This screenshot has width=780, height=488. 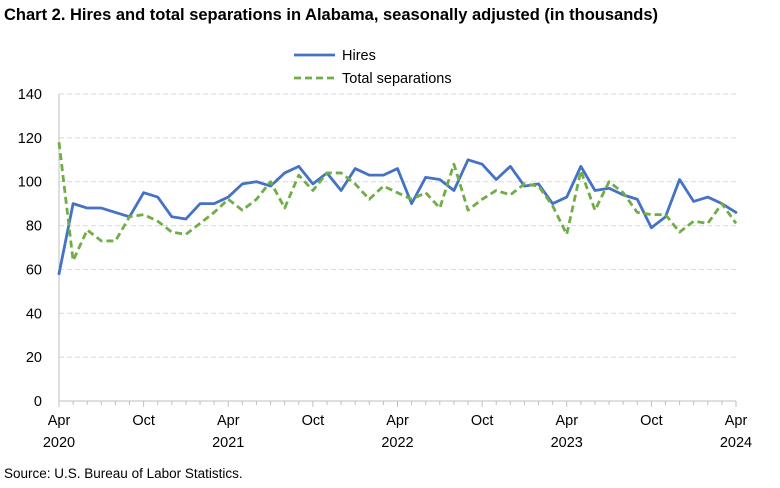 What do you see at coordinates (30, 139) in the screenshot?
I see `y-tick-label: 120` at bounding box center [30, 139].